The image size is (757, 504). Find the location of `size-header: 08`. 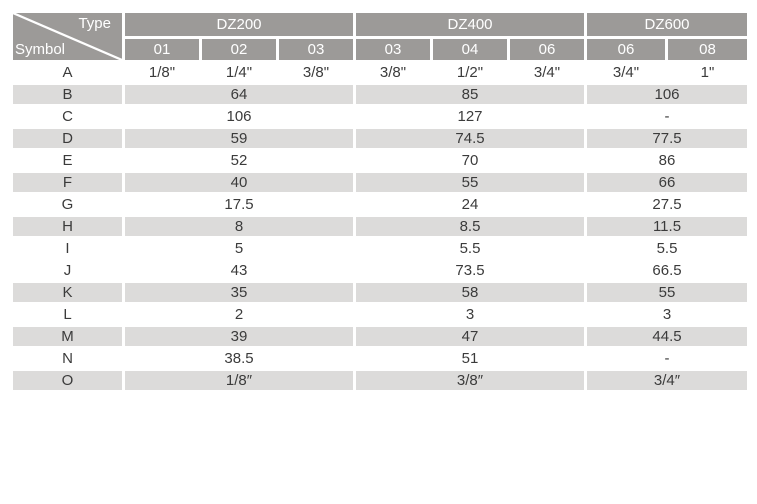

size-header: 08 is located at coordinates (707, 49).